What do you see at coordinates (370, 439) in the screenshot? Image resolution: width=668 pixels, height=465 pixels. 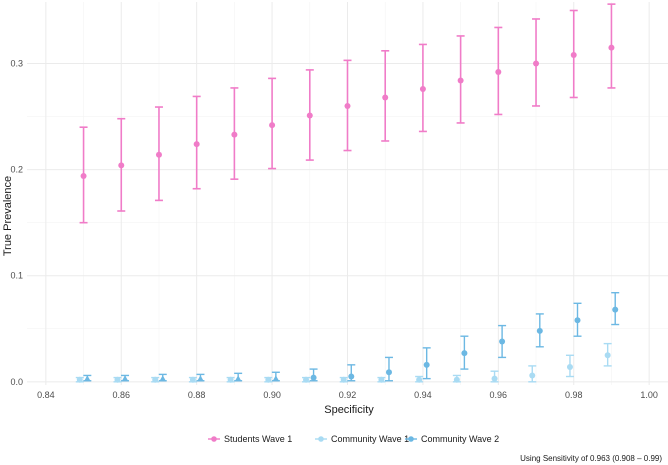 I see `legend-label: Community Wave 1` at bounding box center [370, 439].